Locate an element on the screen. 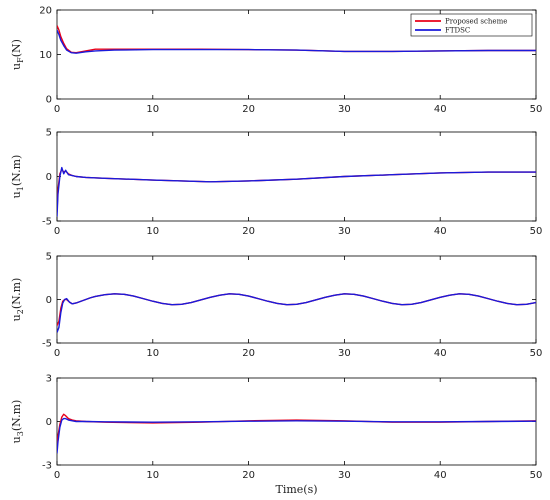  y-tick-label: 20 is located at coordinates (45, 11).